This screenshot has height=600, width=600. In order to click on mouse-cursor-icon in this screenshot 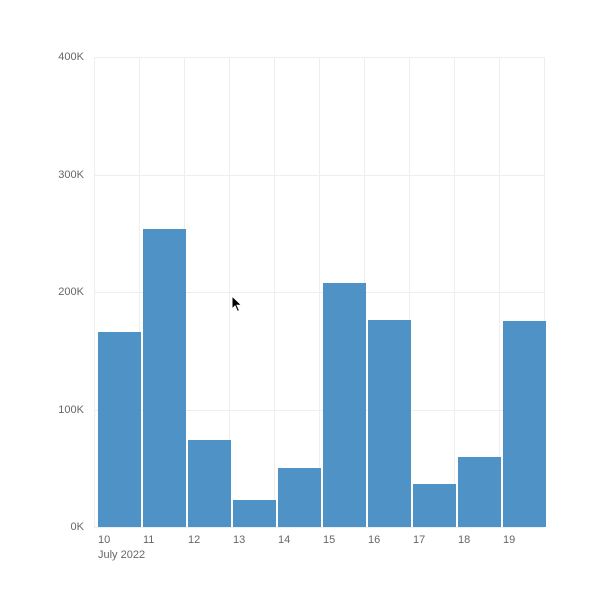, I will do `click(237, 304)`.